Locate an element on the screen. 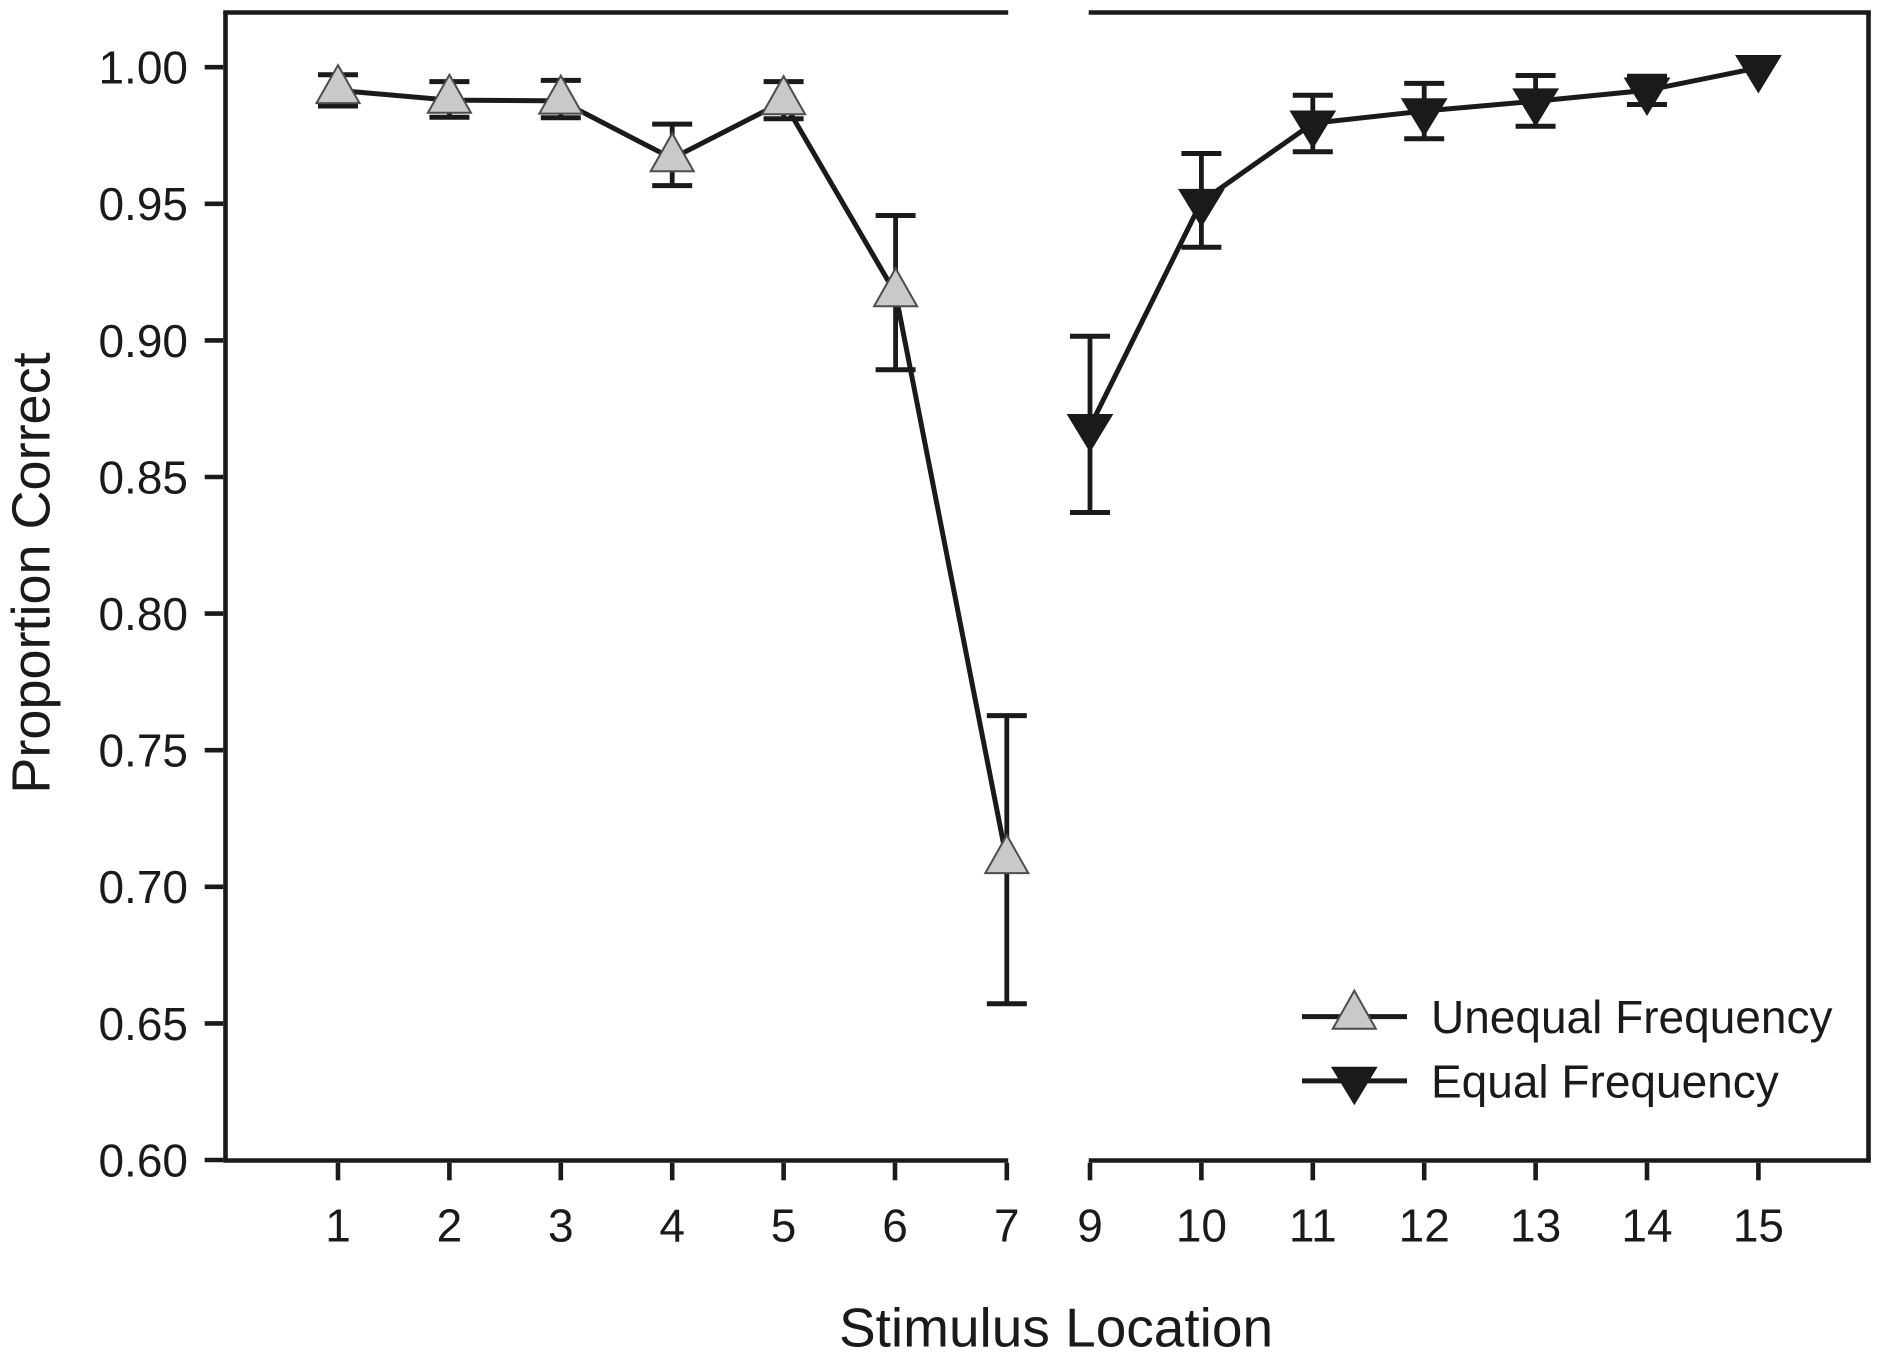 Image resolution: width=1885 pixels, height=1366 pixels. svg-text: 14 is located at coordinates (1646, 1226).